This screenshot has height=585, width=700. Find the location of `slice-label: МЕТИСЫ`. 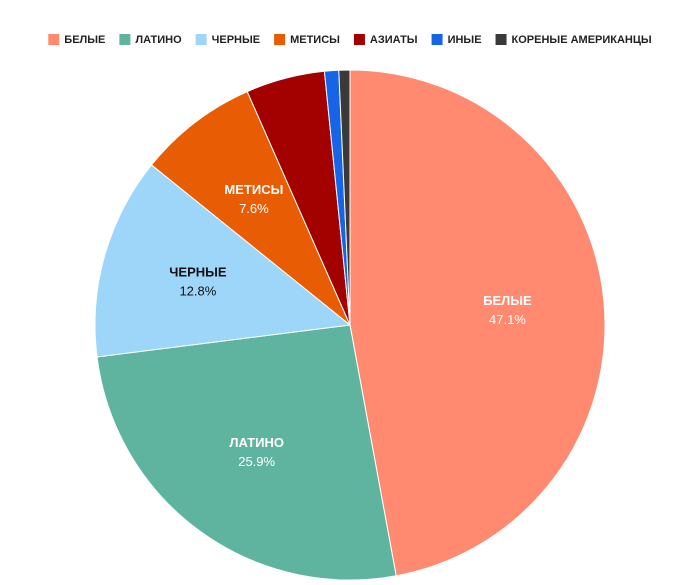

slice-label: МЕТИСЫ is located at coordinates (253, 189).